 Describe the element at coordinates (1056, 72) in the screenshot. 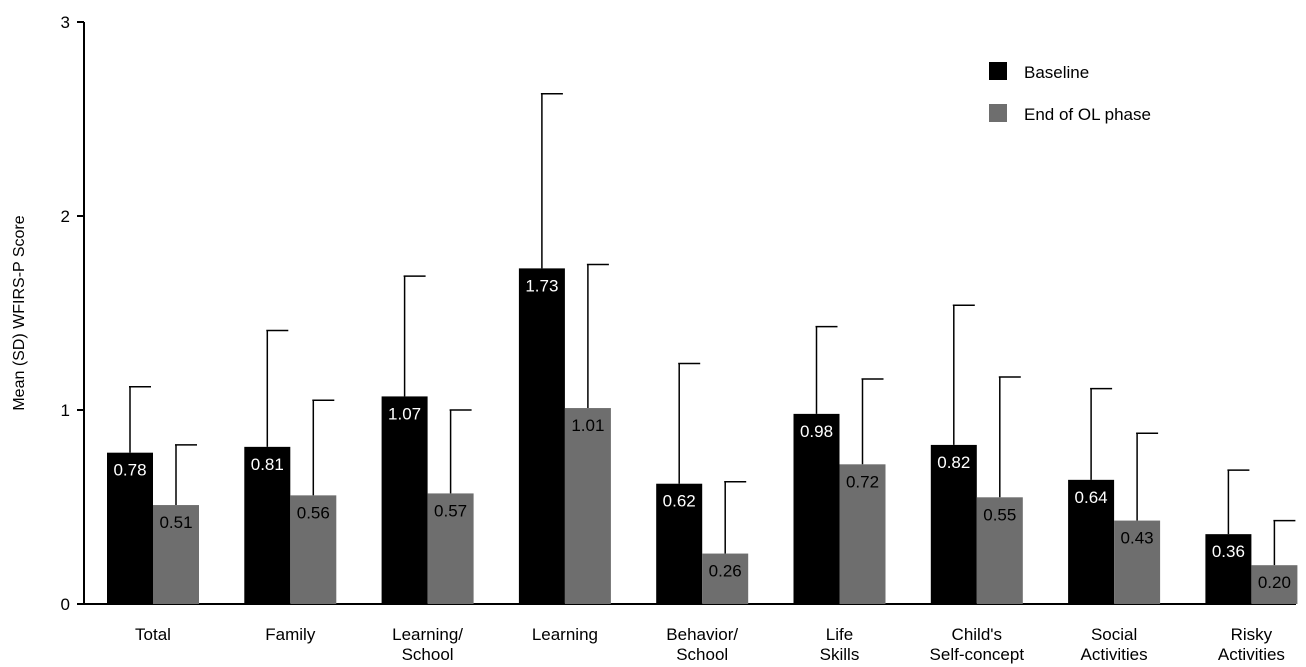

I see `legend-label: Baseline` at that location.